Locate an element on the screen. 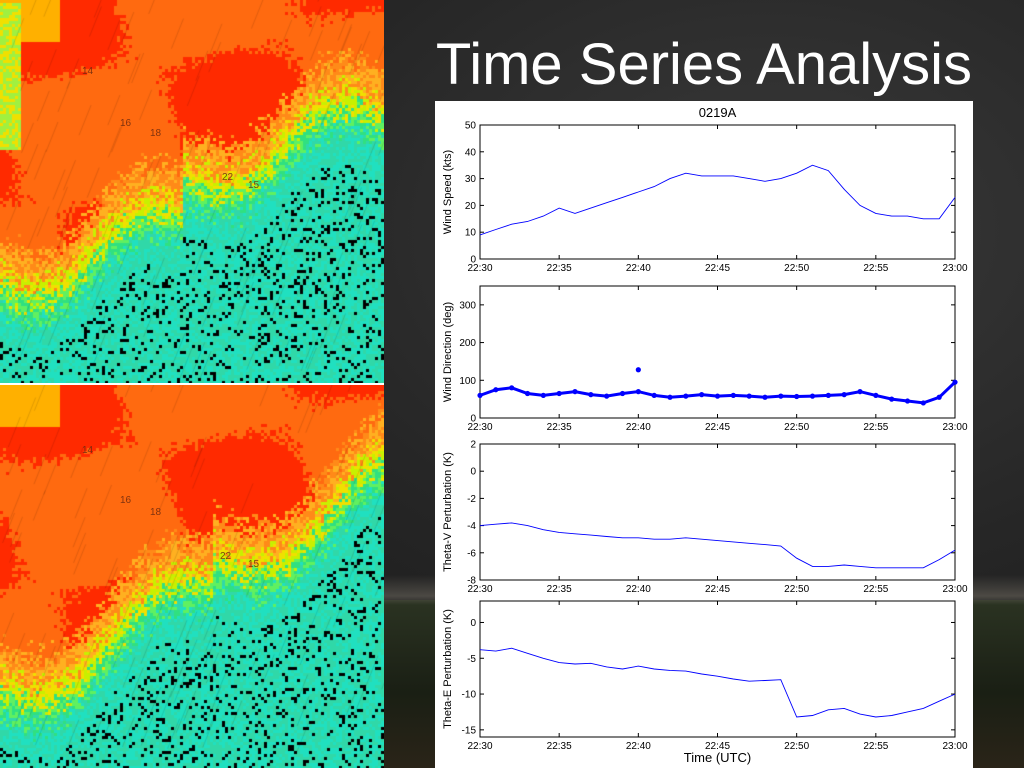  y-tick-label: -4 is located at coordinates (471, 526).